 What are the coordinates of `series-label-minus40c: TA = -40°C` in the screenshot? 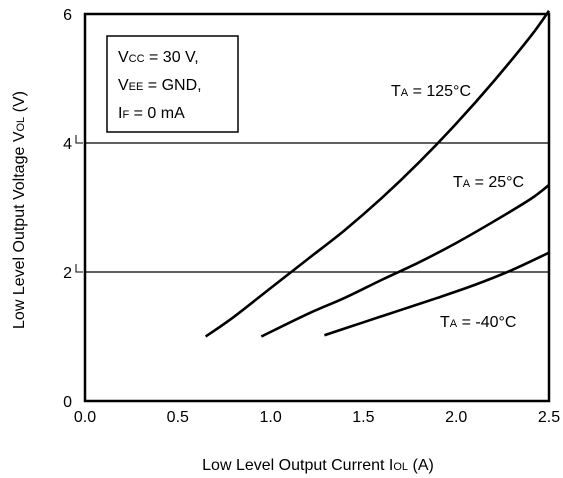 It's located at (478, 322).